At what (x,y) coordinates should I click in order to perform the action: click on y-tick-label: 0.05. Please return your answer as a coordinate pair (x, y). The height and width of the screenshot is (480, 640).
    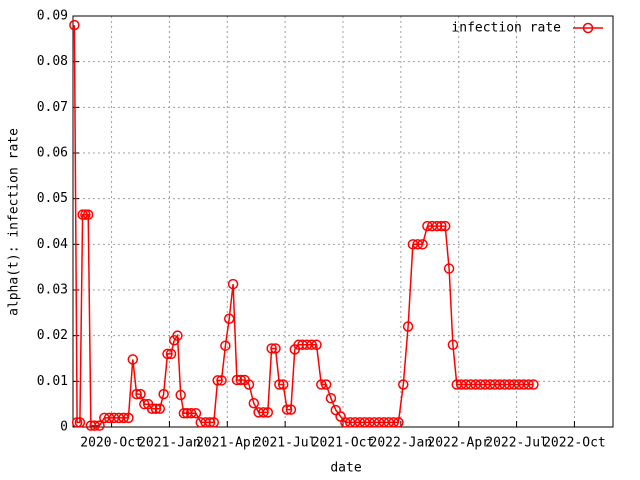
    Looking at the image, I should click on (52, 198).